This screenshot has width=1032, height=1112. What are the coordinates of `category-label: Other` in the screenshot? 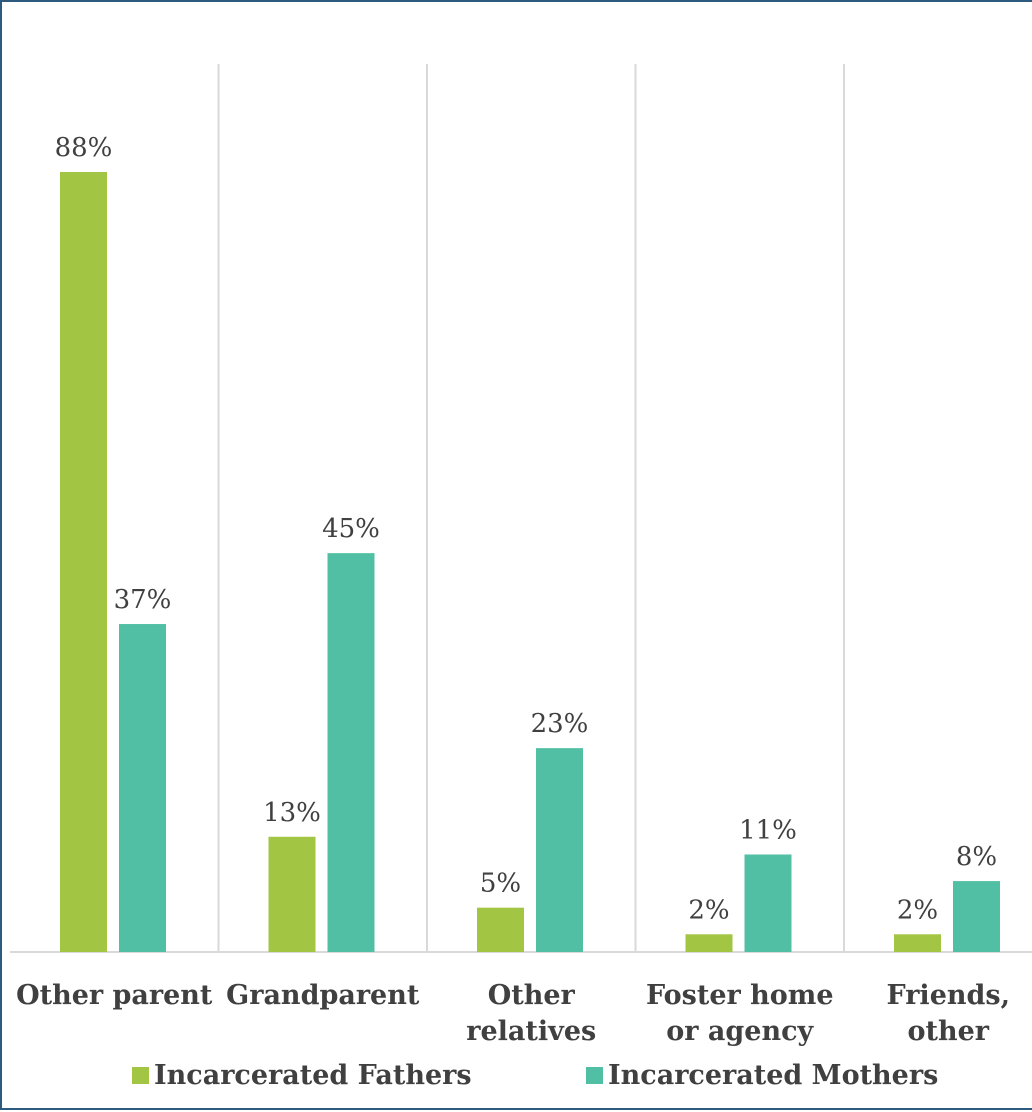 It's located at (532, 995).